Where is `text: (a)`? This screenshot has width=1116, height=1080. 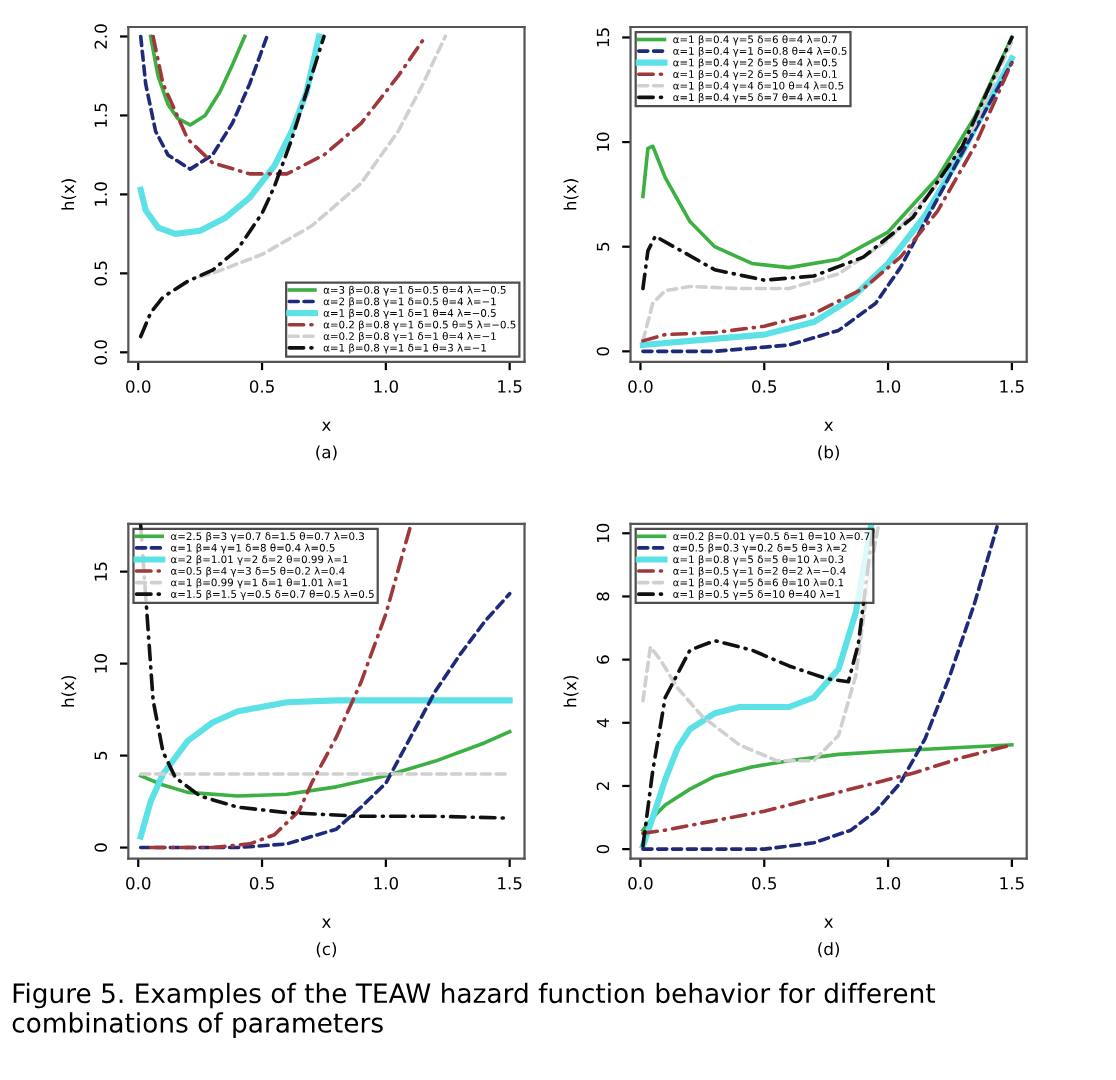
text: (a) is located at coordinates (326, 453).